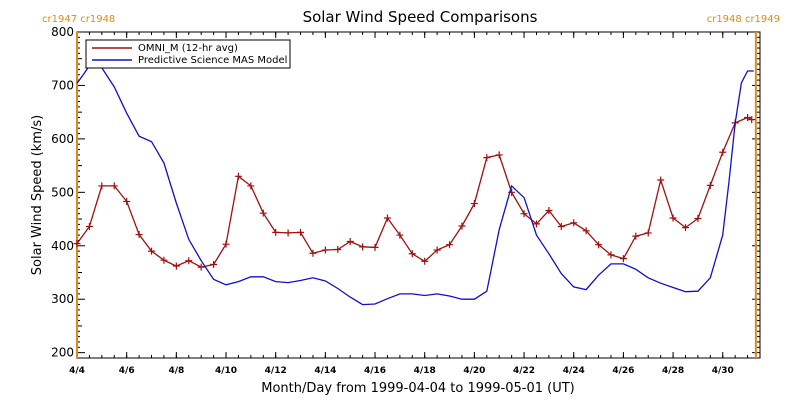 This screenshot has height=400, width=800. What do you see at coordinates (127, 371) in the screenshot?
I see `x-tick-label: 4/6` at bounding box center [127, 371].